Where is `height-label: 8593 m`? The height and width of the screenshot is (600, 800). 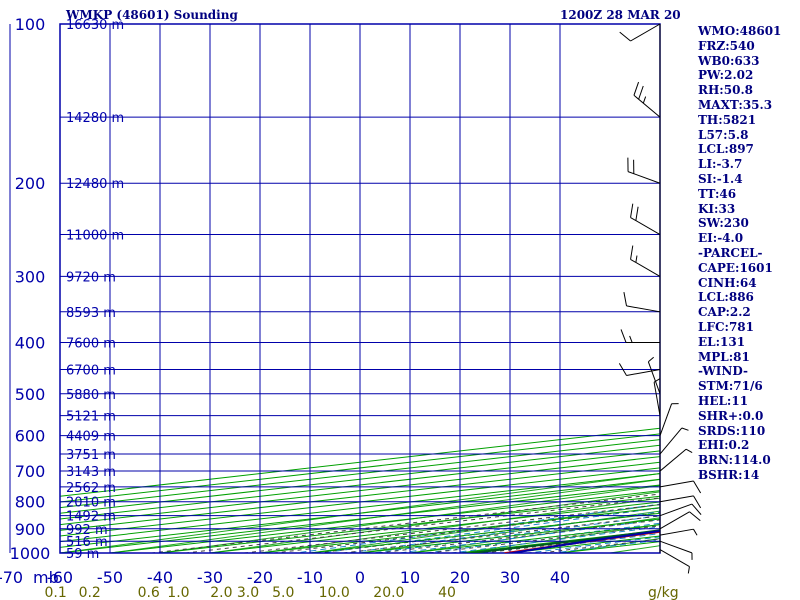 height-label: 8593 m is located at coordinates (91, 313).